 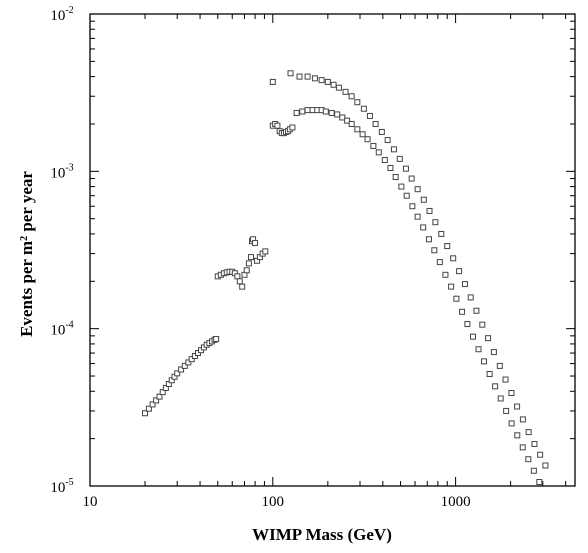 What do you see at coordinates (69, 325) in the screenshot?
I see `y-tick-label-exponent: -4` at bounding box center [69, 325].